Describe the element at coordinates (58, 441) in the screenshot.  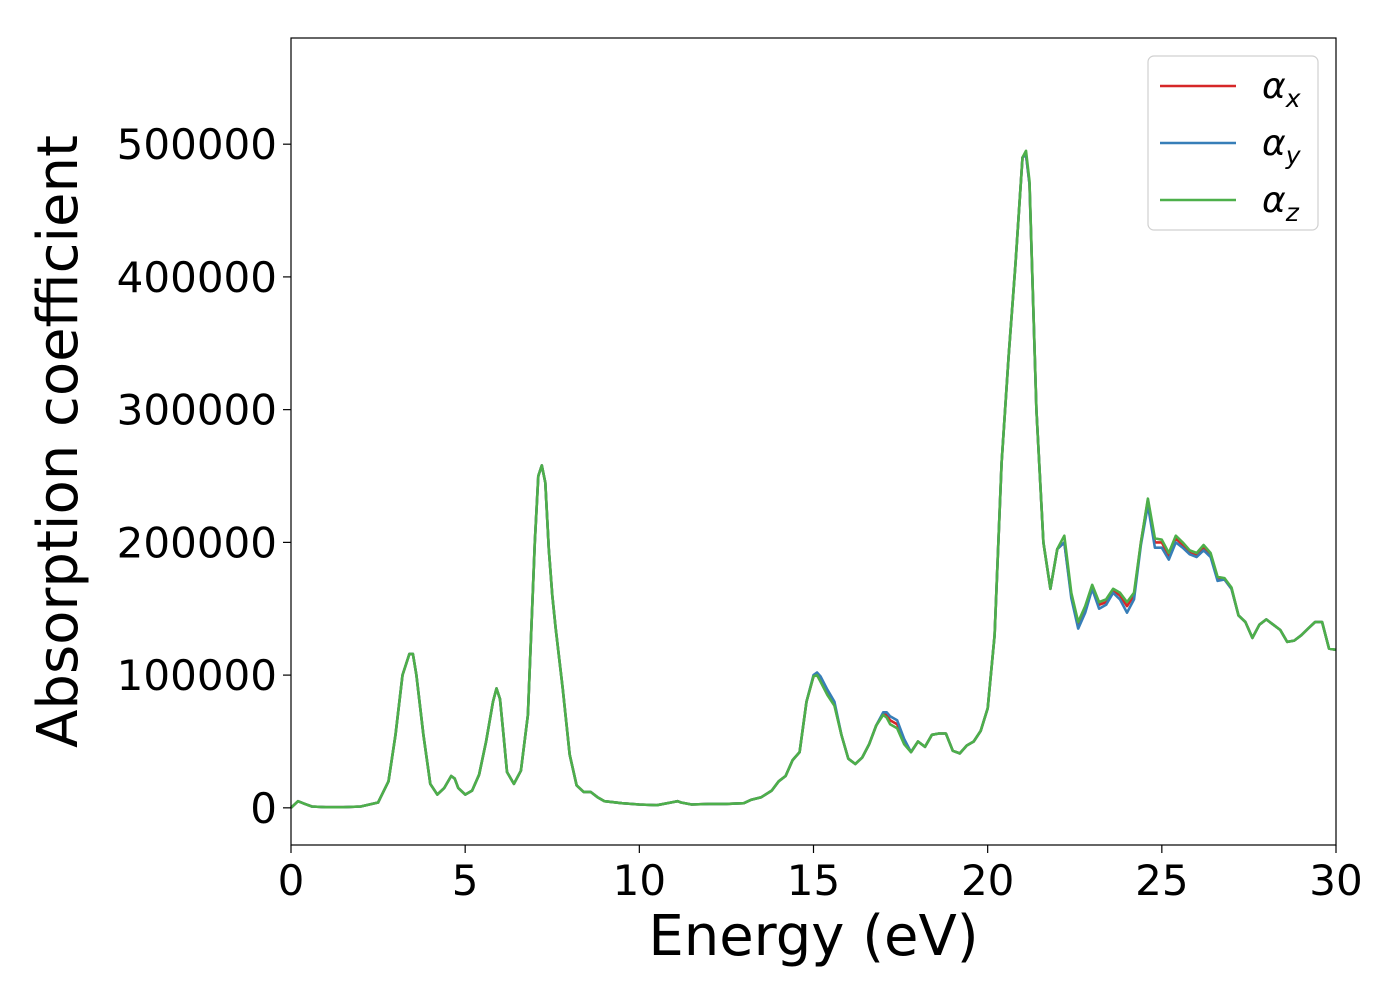
I see `y-axis-title: Absorption coefficient` at that location.